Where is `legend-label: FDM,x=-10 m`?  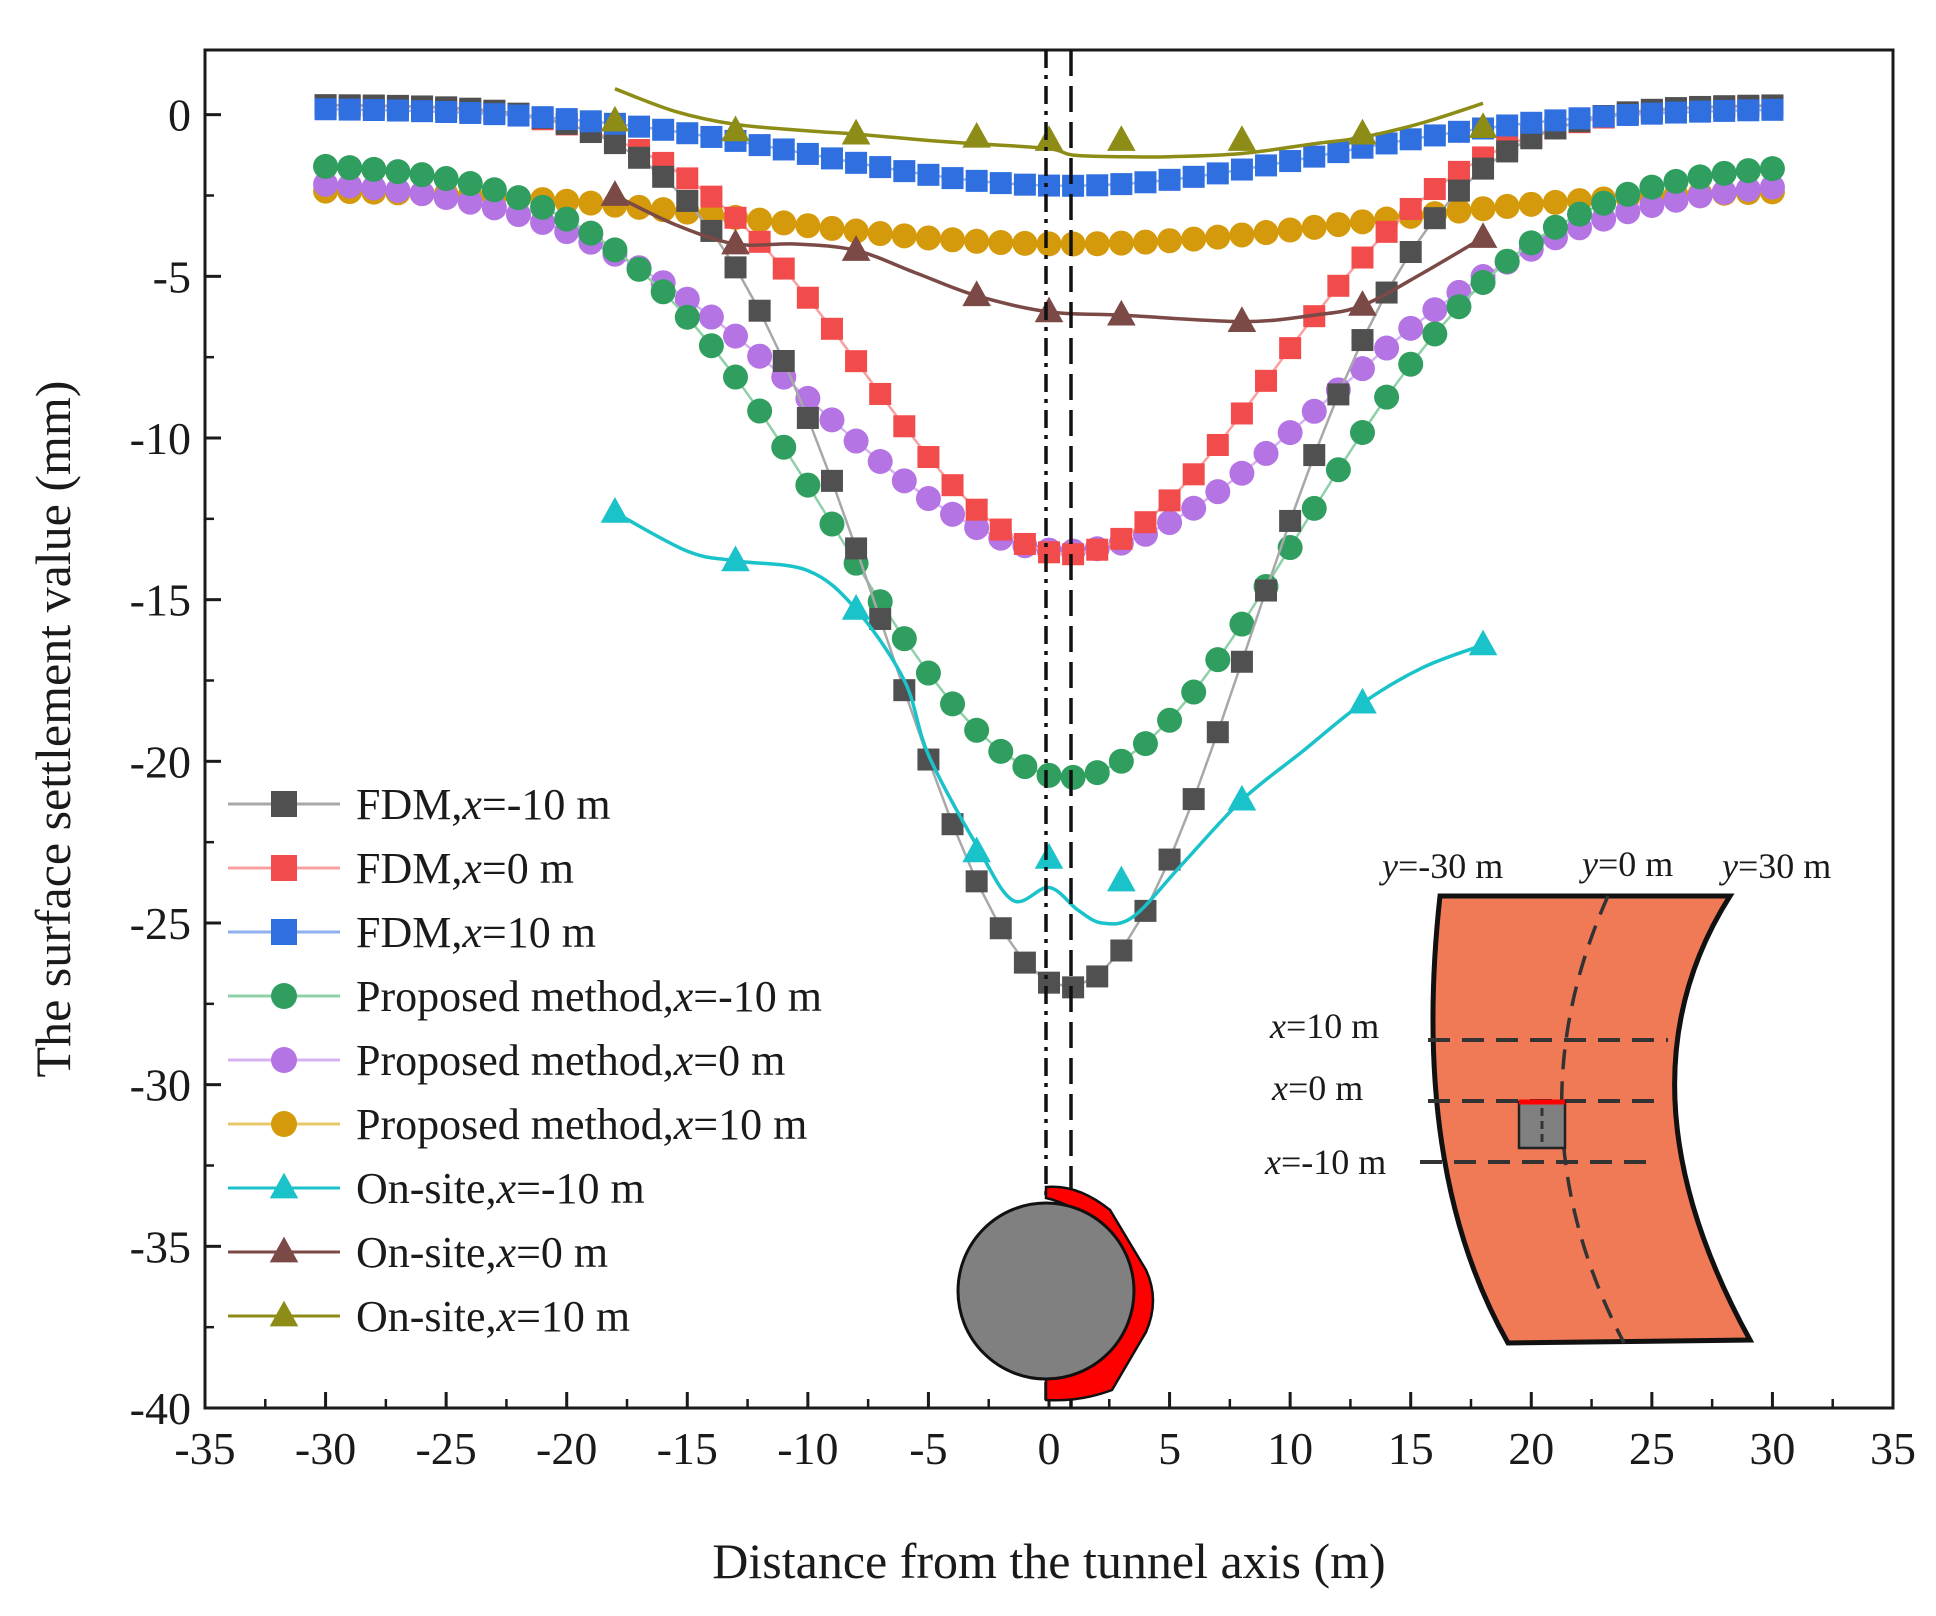
legend-label: FDM,x=-10 m is located at coordinates (483, 804).